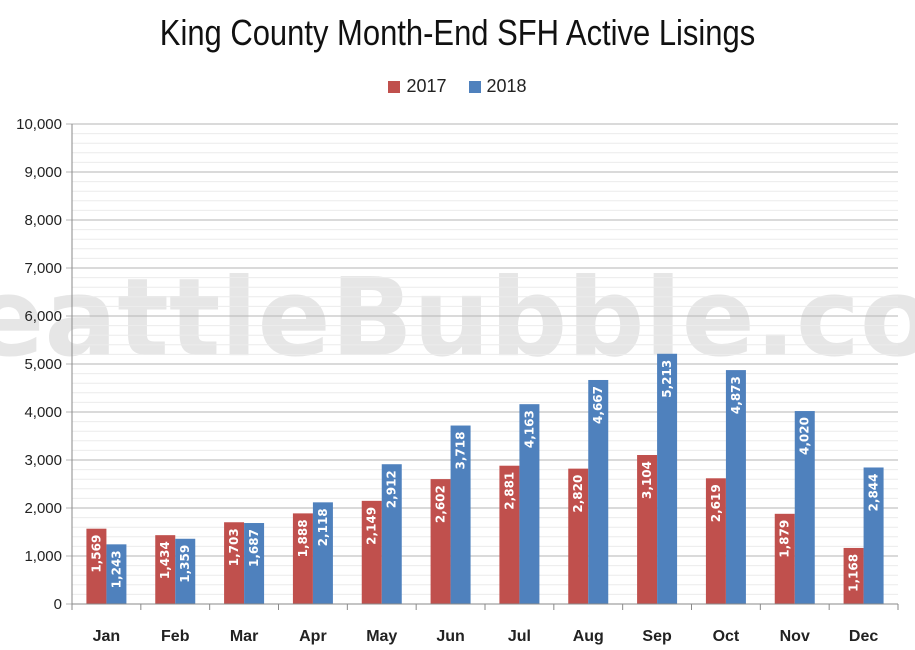 The height and width of the screenshot is (650, 915). What do you see at coordinates (394, 86) in the screenshot?
I see `legend-swatch-2017` at bounding box center [394, 86].